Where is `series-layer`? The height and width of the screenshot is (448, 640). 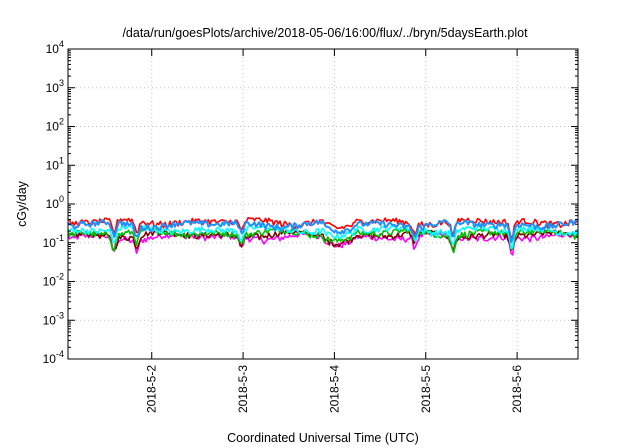
series-layer is located at coordinates (323, 236).